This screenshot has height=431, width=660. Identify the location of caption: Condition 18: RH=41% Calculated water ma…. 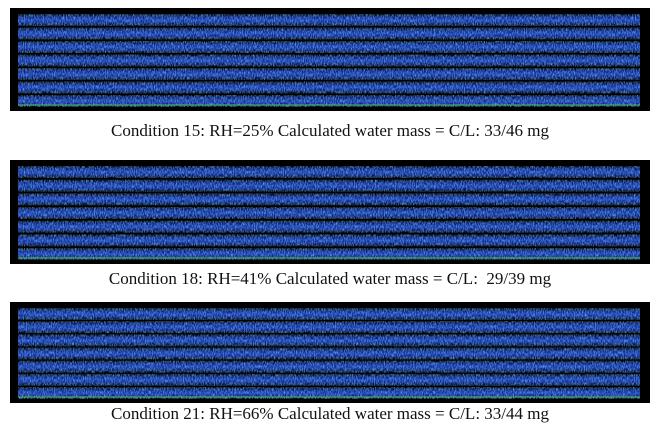
(330, 278).